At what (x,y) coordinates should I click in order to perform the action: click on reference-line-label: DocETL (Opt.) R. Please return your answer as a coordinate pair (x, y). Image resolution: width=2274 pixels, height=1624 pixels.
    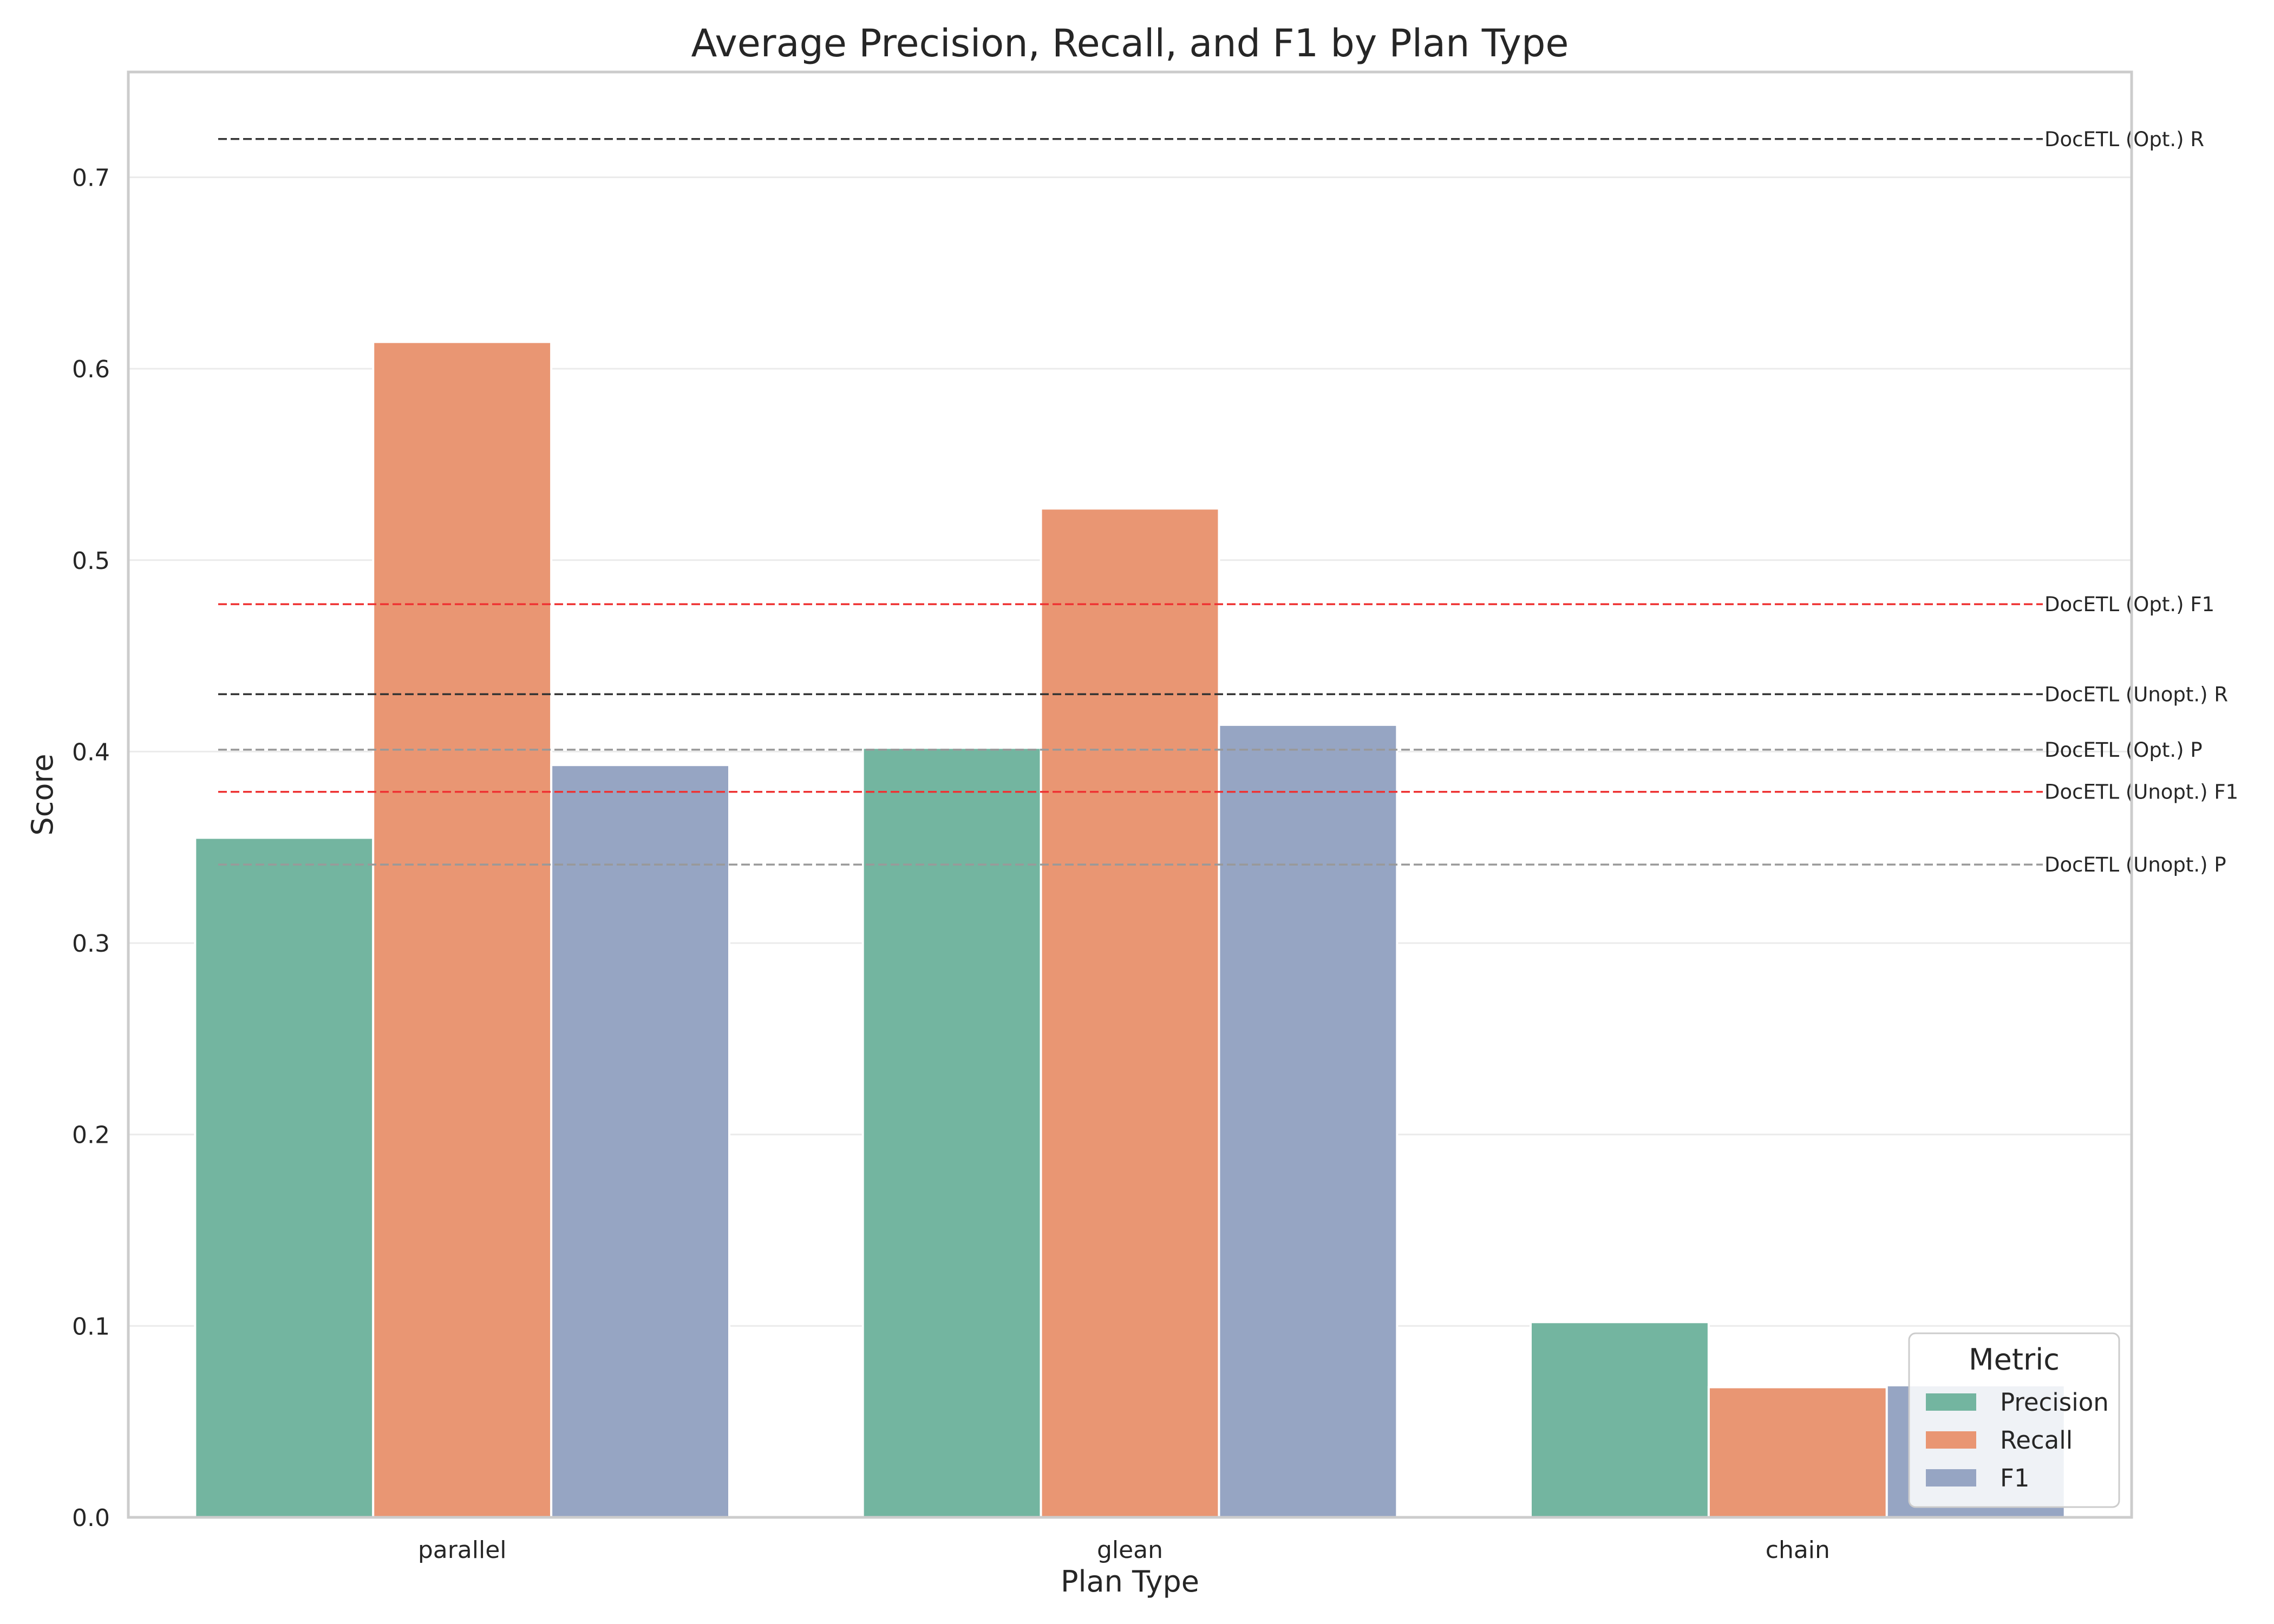
    Looking at the image, I should click on (2124, 139).